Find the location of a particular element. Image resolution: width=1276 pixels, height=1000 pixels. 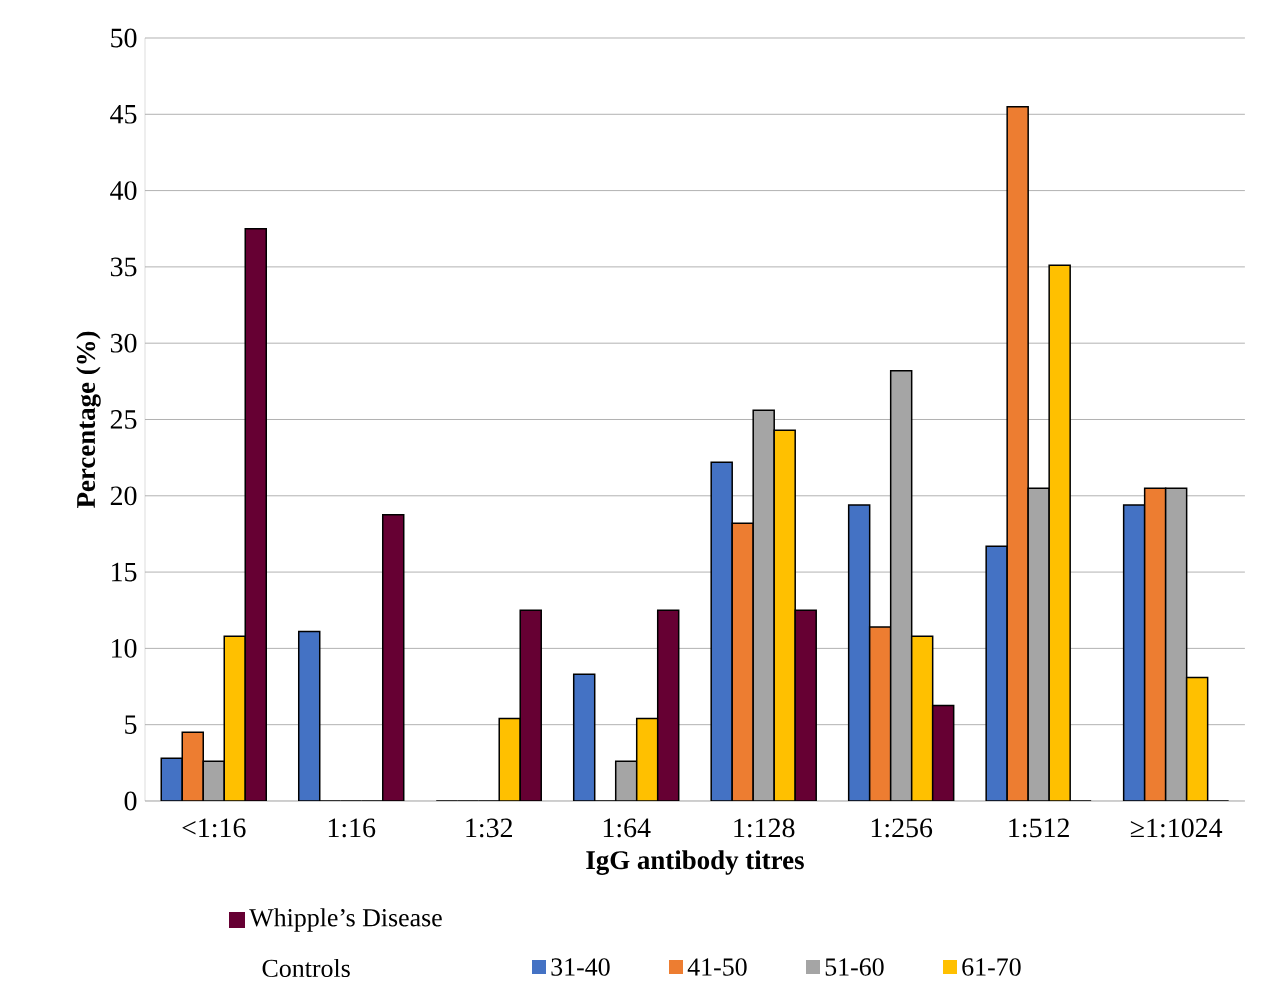

y-tick-label: 30 is located at coordinates (123, 343).